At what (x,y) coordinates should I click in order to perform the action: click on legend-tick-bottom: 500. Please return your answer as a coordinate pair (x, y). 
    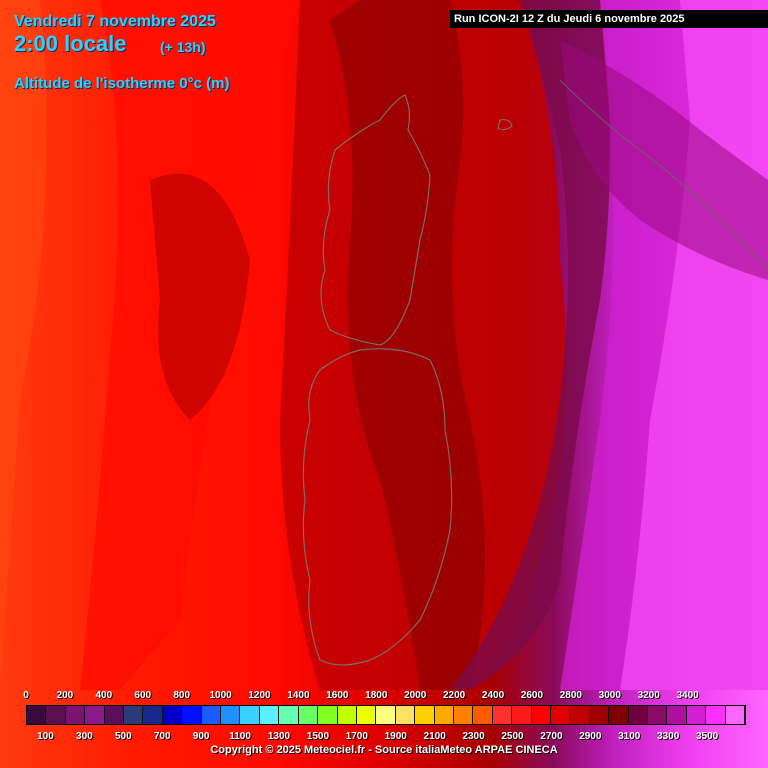
    Looking at the image, I should click on (123, 736).